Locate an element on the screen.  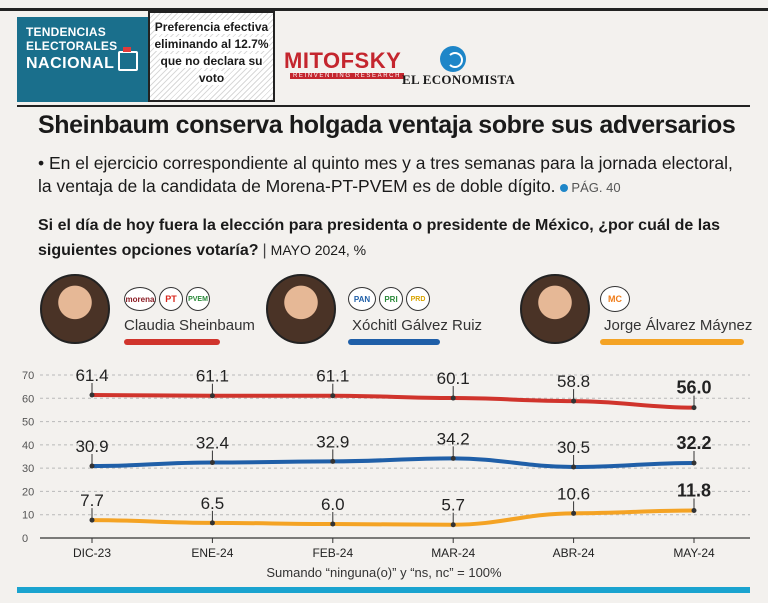
badge-line-3: NACIONAL is located at coordinates (70, 63).